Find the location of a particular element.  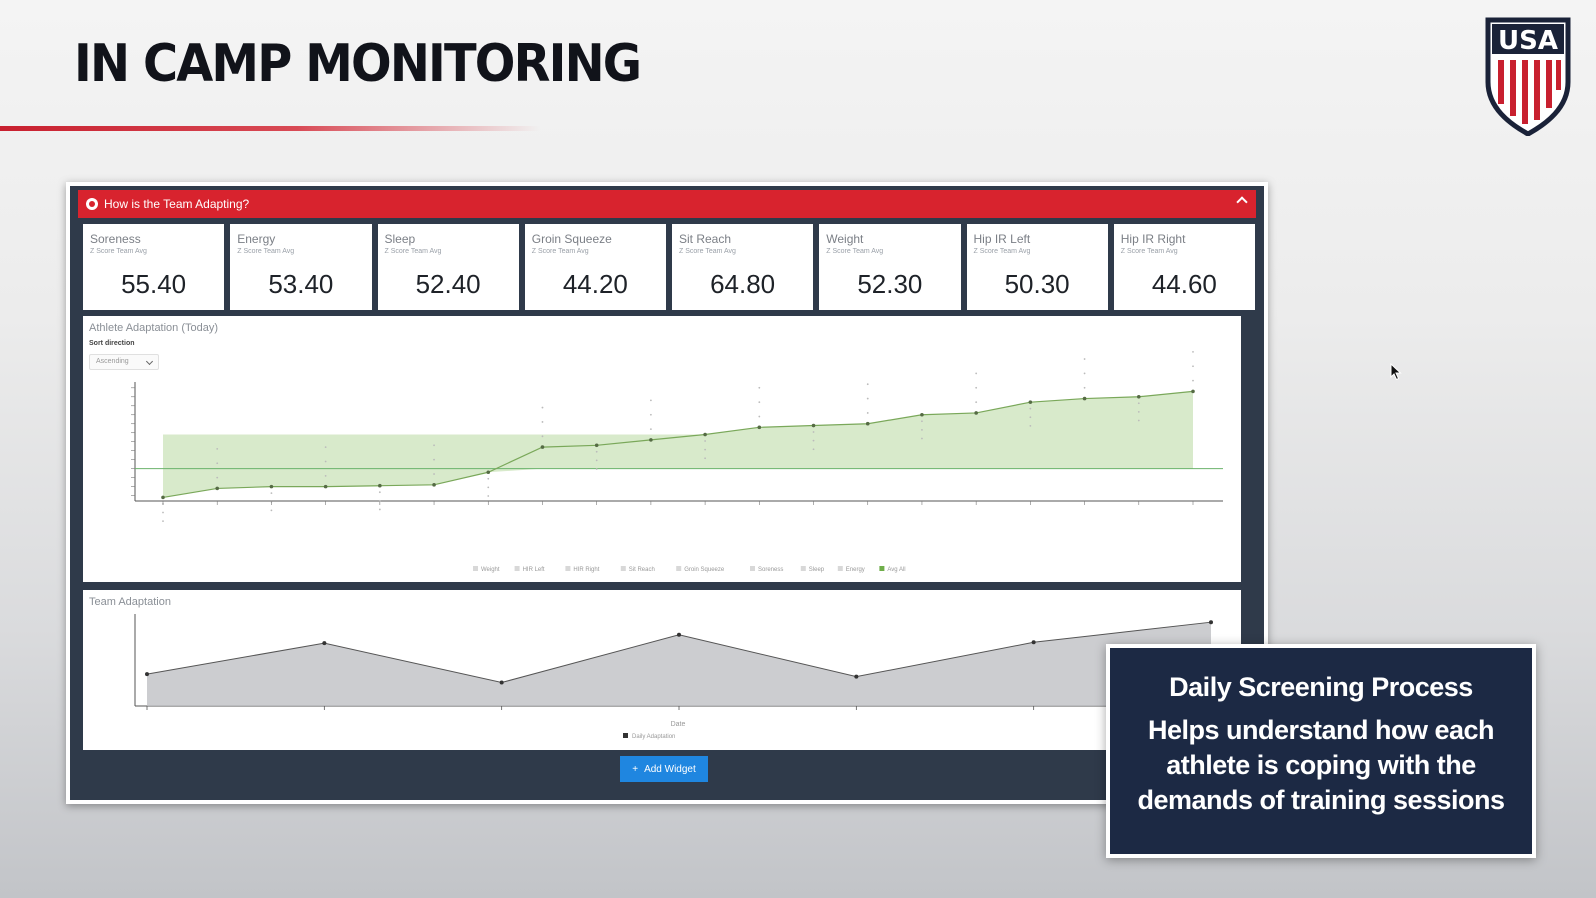

metric-card-groin-squeeze: Groin Squeeze Z Score Team Avg 44.20 is located at coordinates (595, 267).